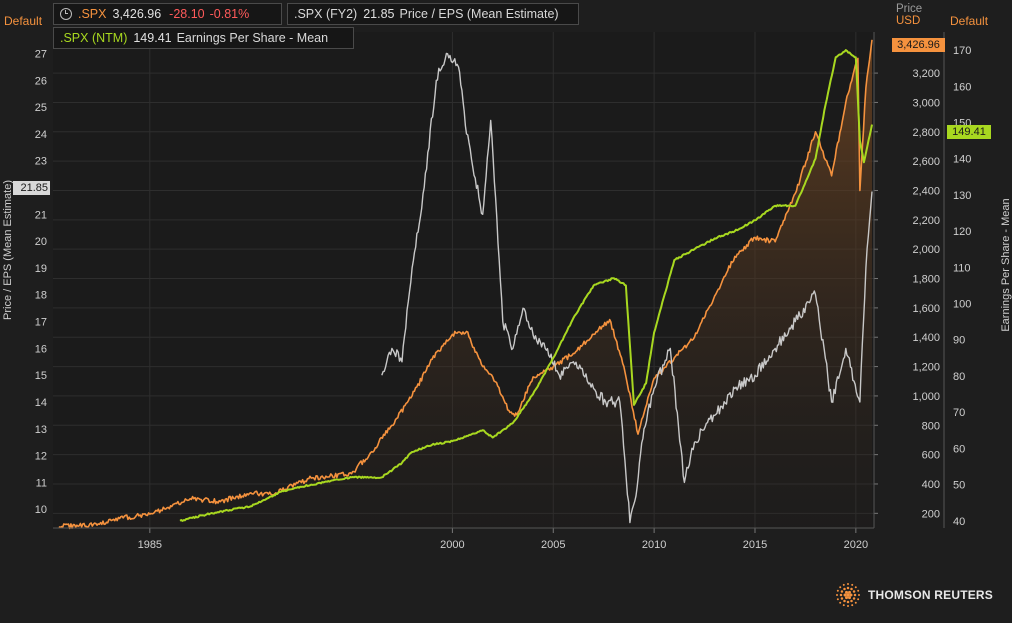 Image resolution: width=1012 pixels, height=623 pixels. Describe the element at coordinates (137, 14) in the screenshot. I see `legend-spx-value: 3,426.96` at that location.